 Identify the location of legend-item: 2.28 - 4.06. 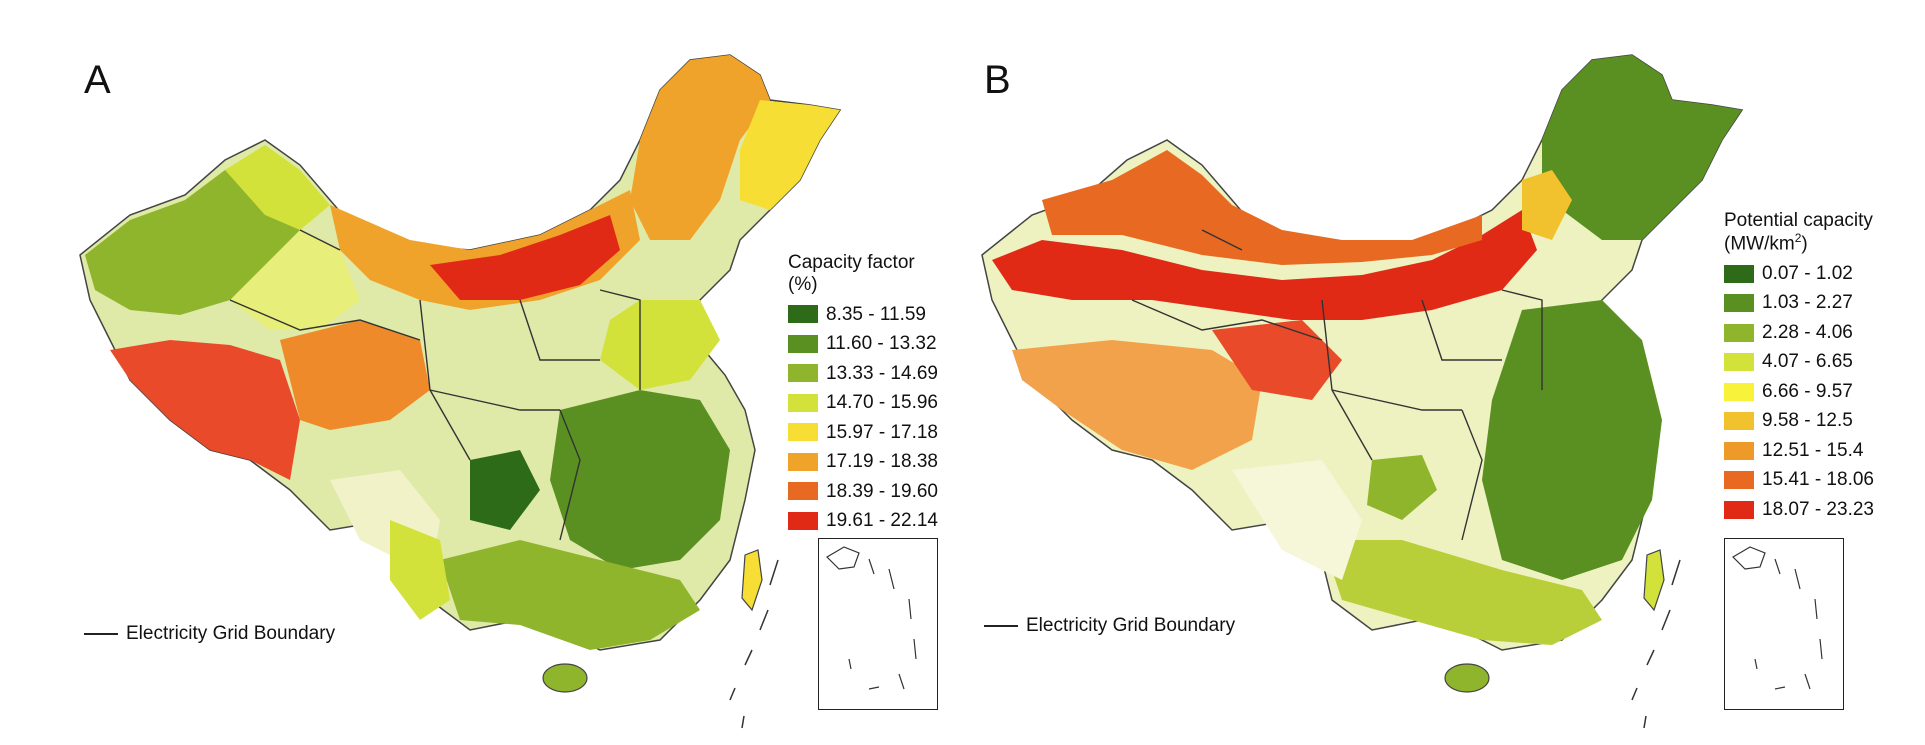
(1799, 333).